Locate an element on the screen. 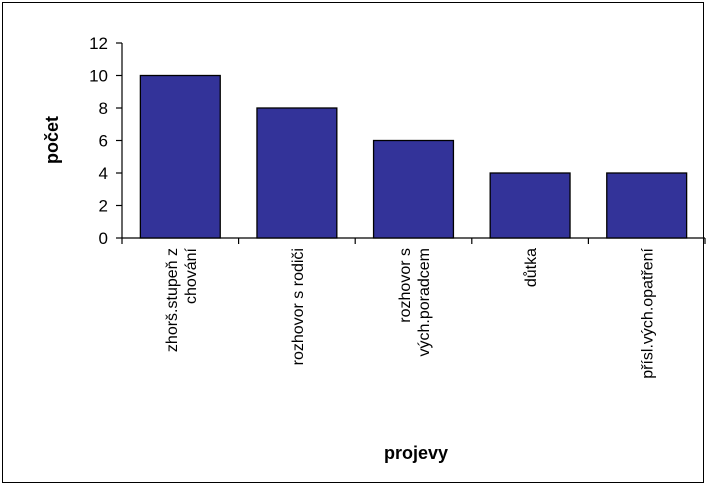  y-tick-label: 6 is located at coordinates (103, 141).